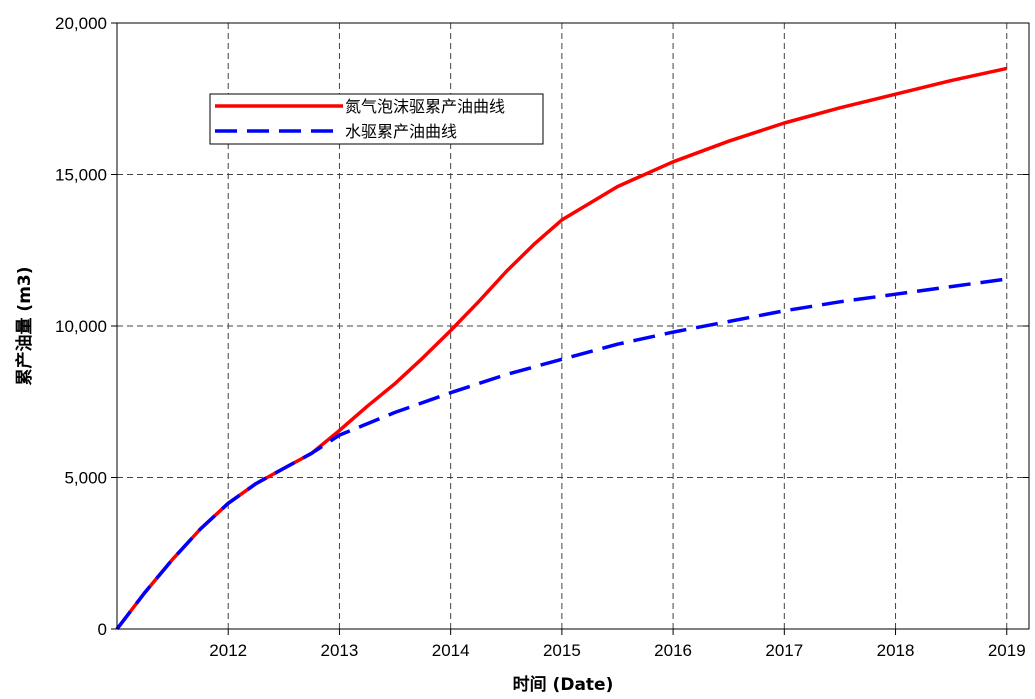  Describe the element at coordinates (85, 478) in the screenshot. I see `y-tick-label: 5,000` at that location.